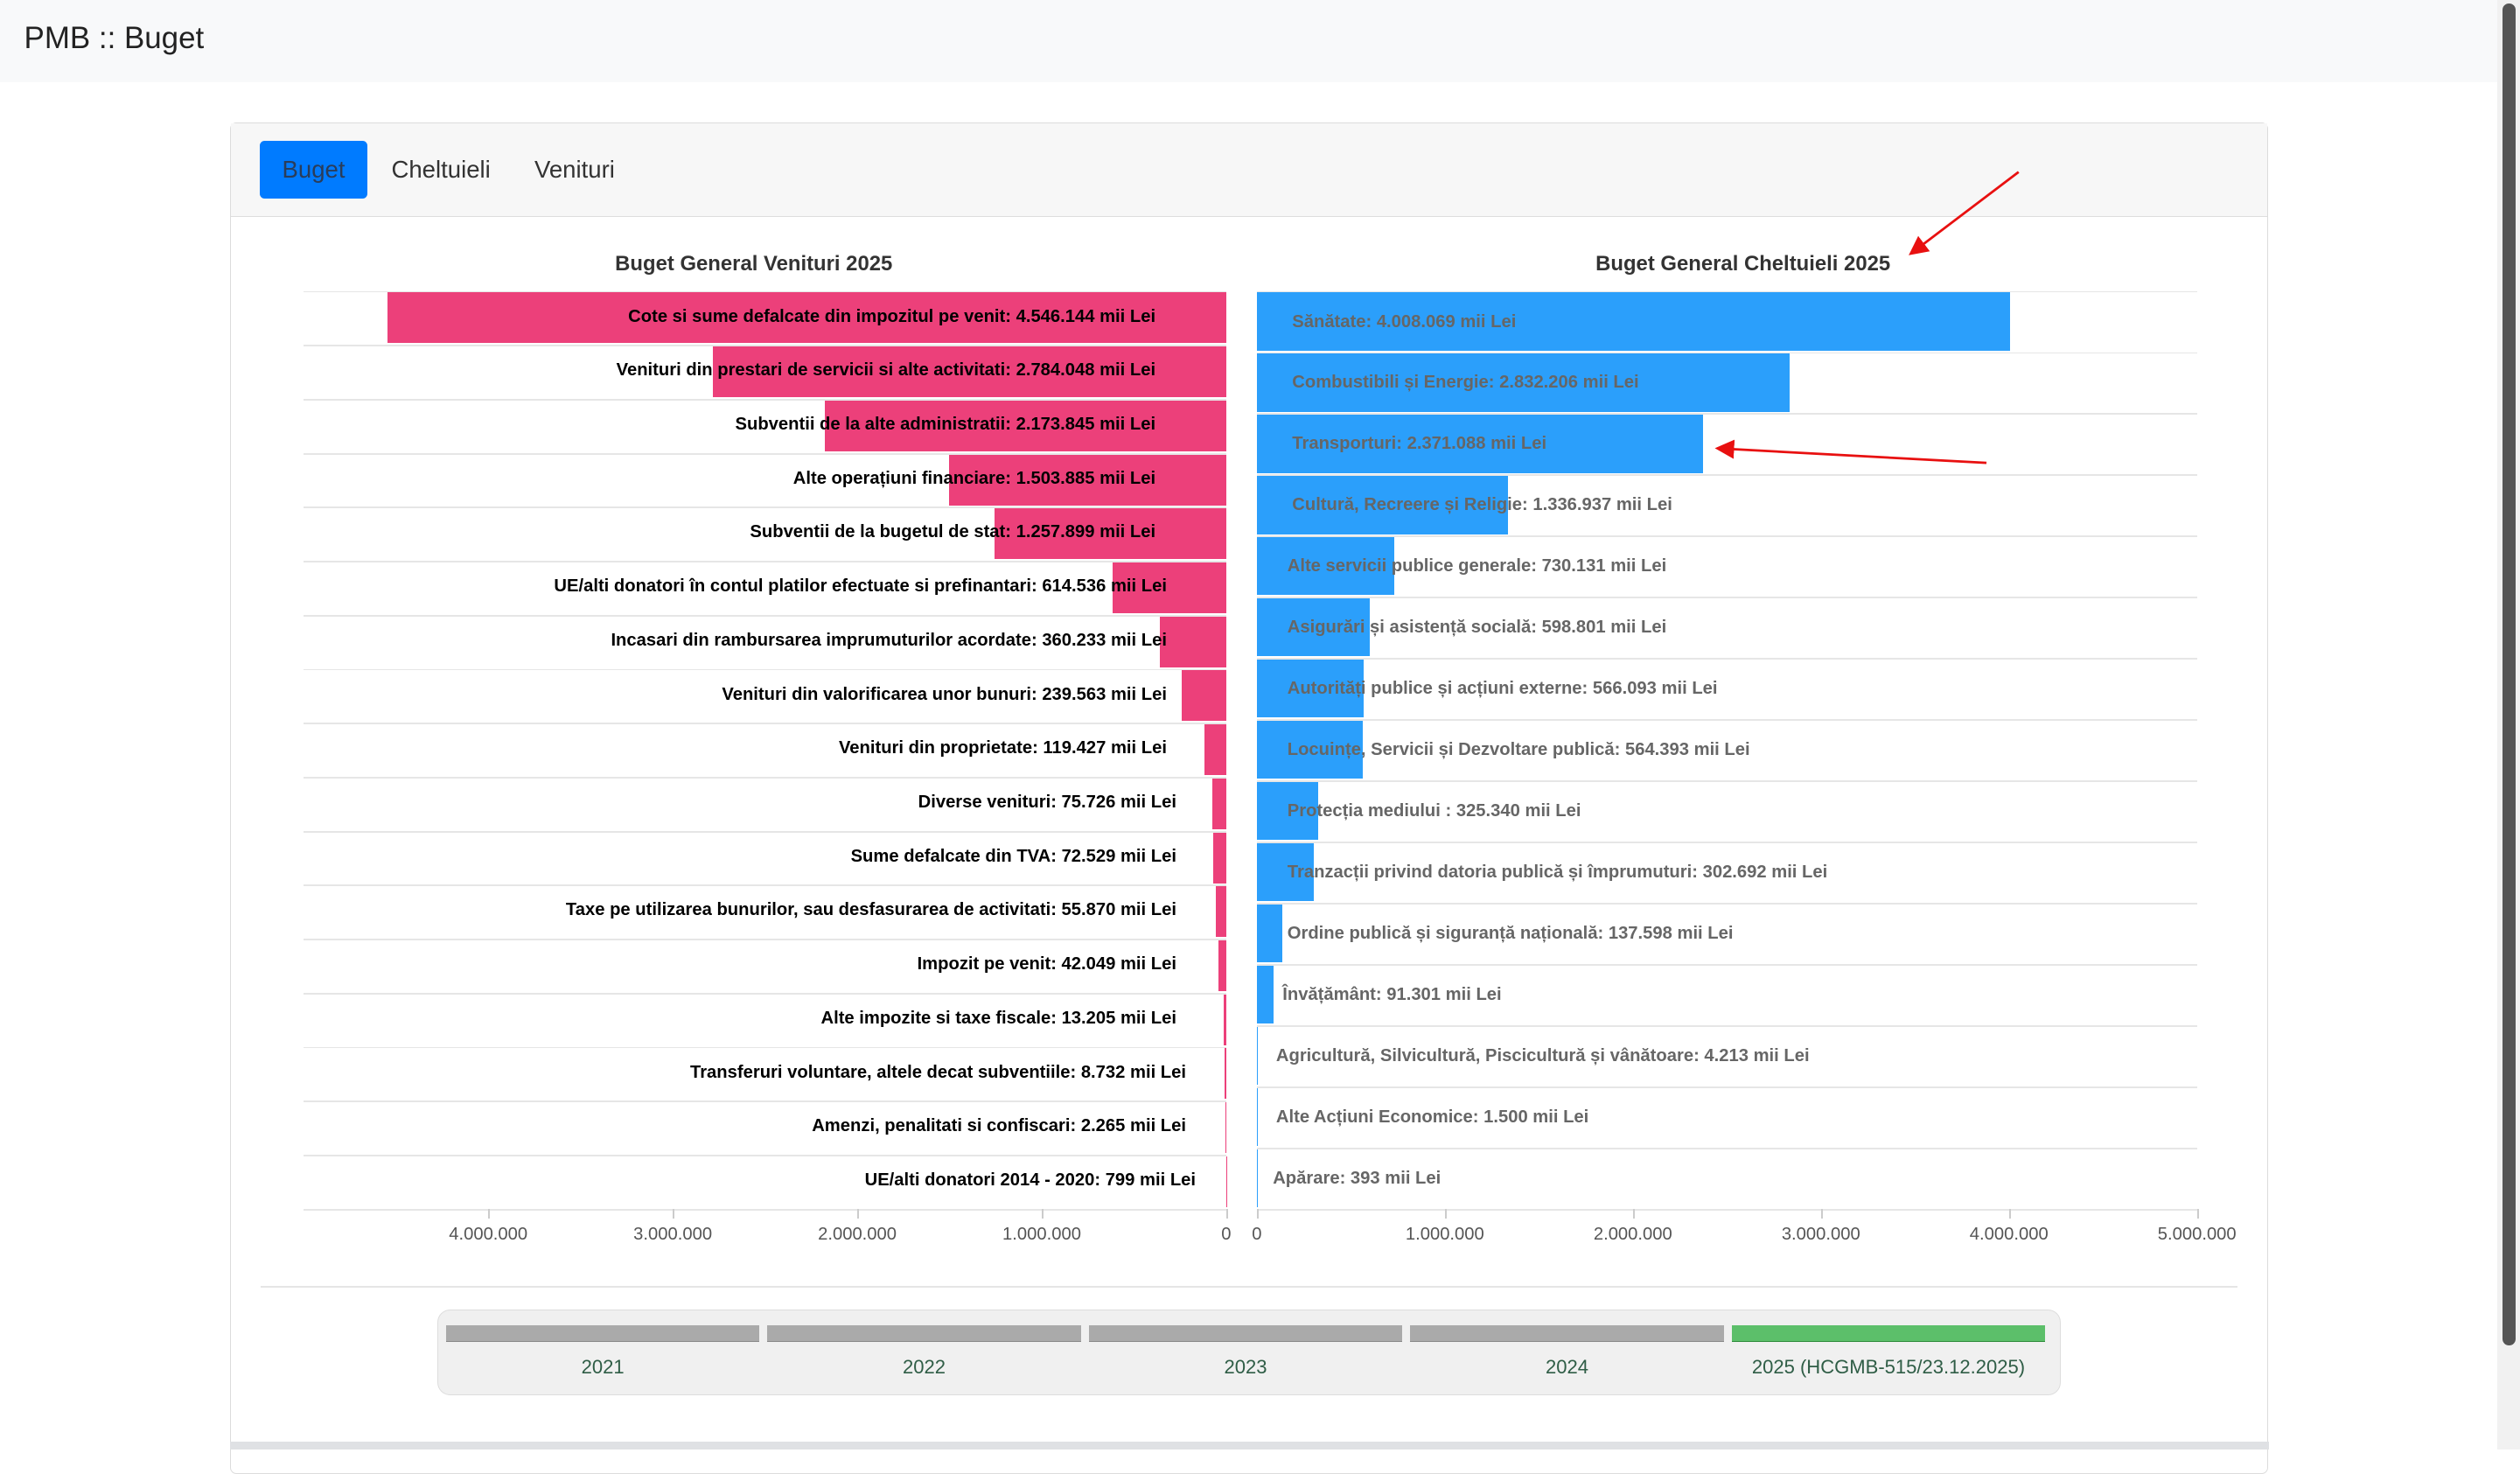 The image size is (2520, 1474). Describe the element at coordinates (1047, 964) in the screenshot. I see `revenue-bar-label: Impozit pe venit: 42.049 mii Lei` at that location.